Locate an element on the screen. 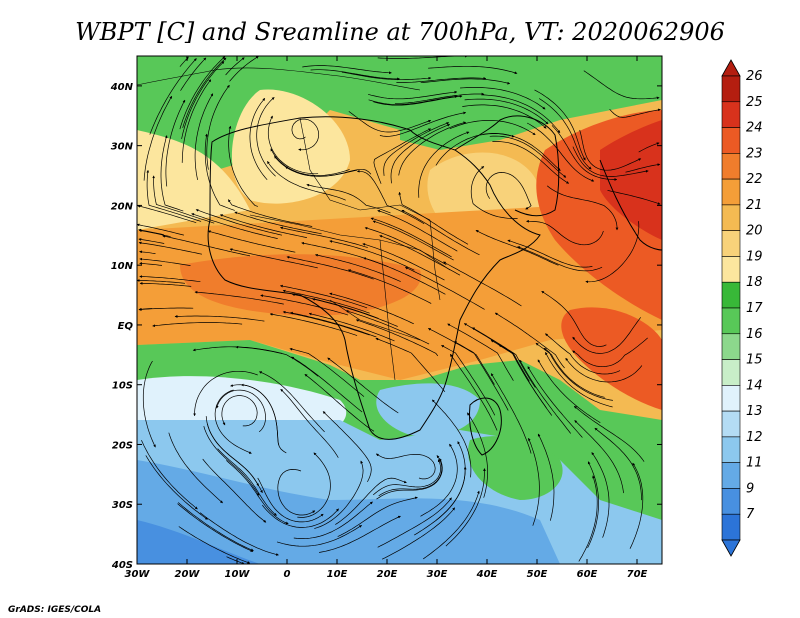  colorbar-label: 21 is located at coordinates (754, 205).